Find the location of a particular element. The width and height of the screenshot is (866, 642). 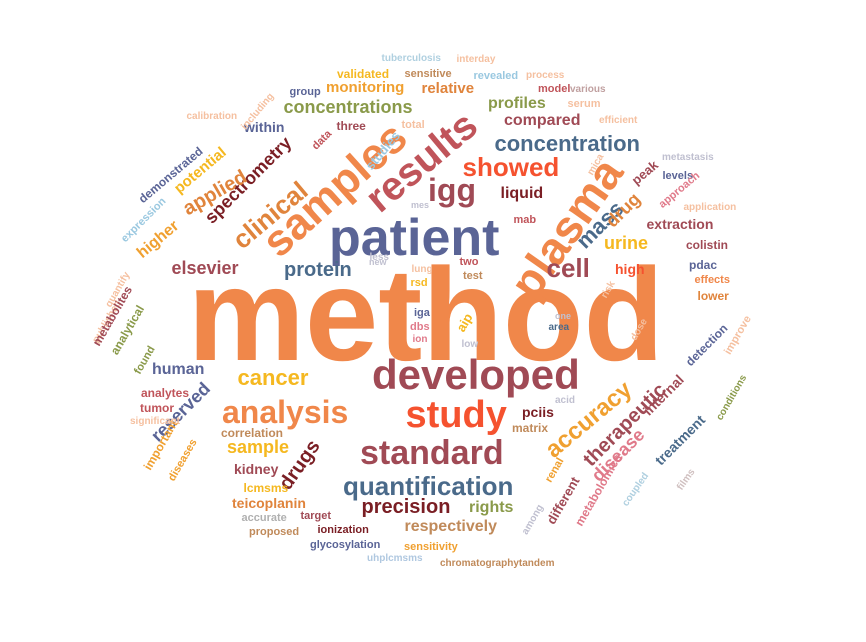

word-tuberculosis: tuberculosis is located at coordinates (411, 58).